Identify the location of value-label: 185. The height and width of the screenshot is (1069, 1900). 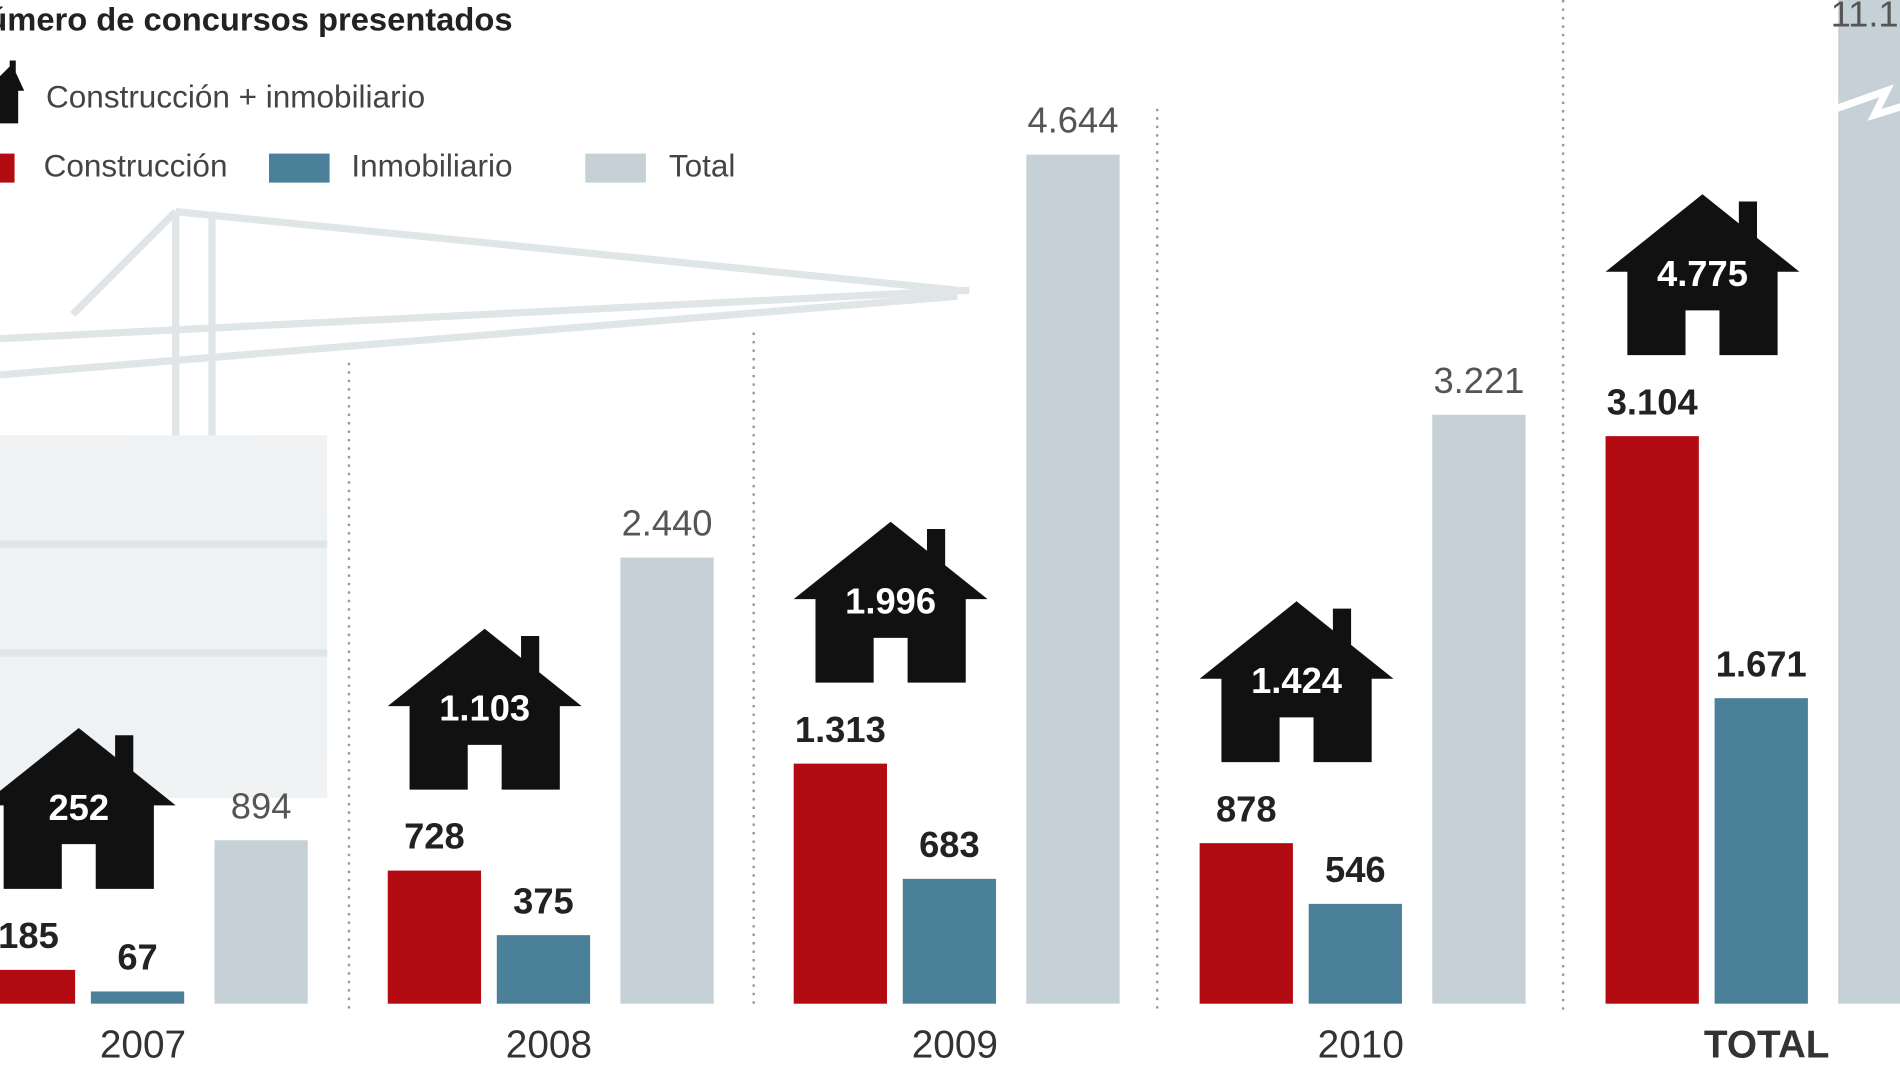
(29, 935).